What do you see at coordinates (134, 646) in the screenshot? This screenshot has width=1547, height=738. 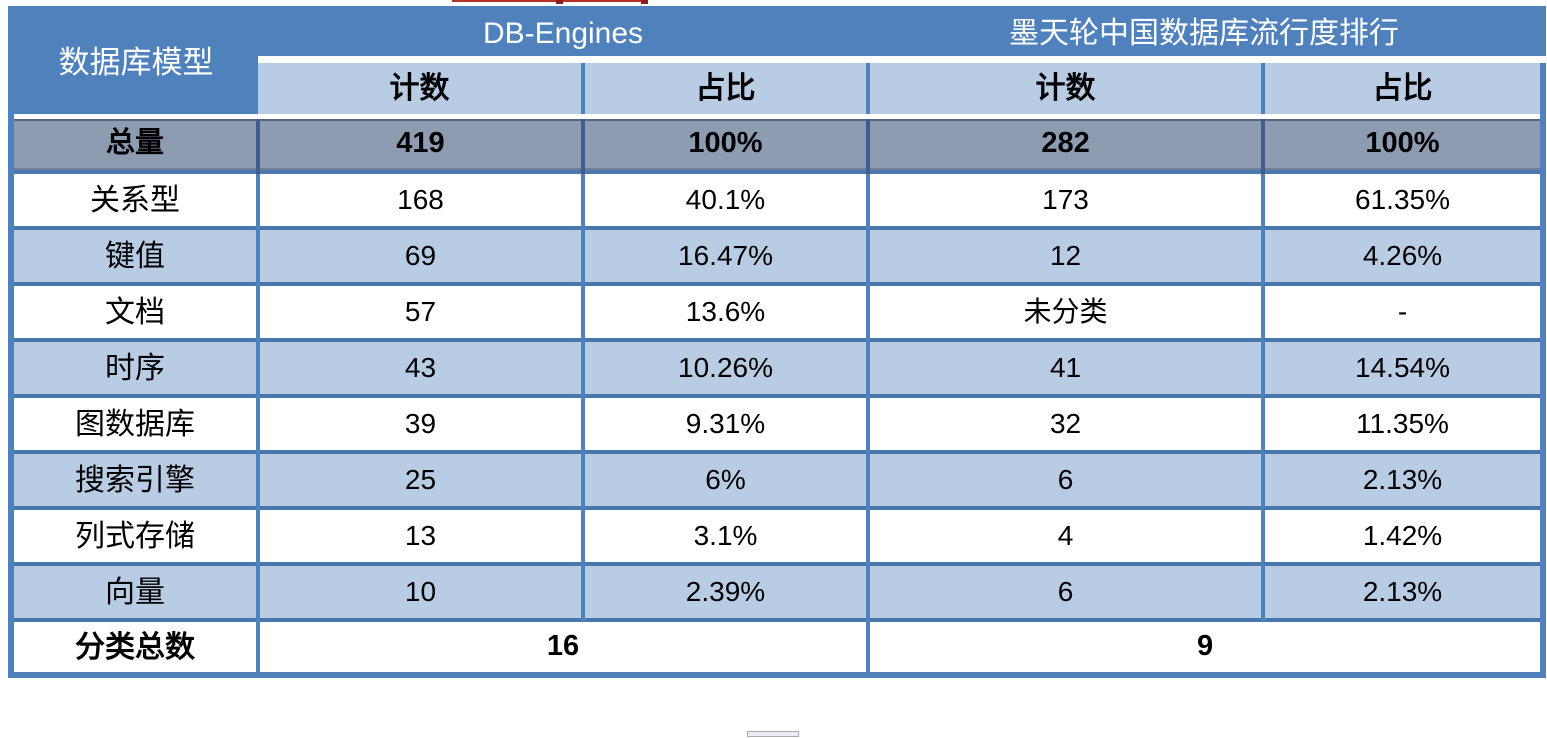 I see `row-label: 分类总数` at bounding box center [134, 646].